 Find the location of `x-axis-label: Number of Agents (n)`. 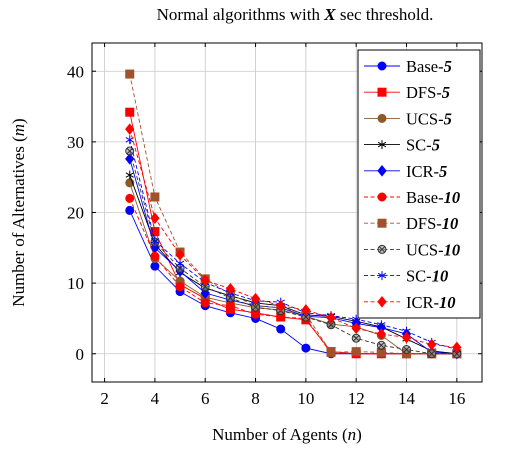

x-axis-label: Number of Agents (n) is located at coordinates (287, 434).